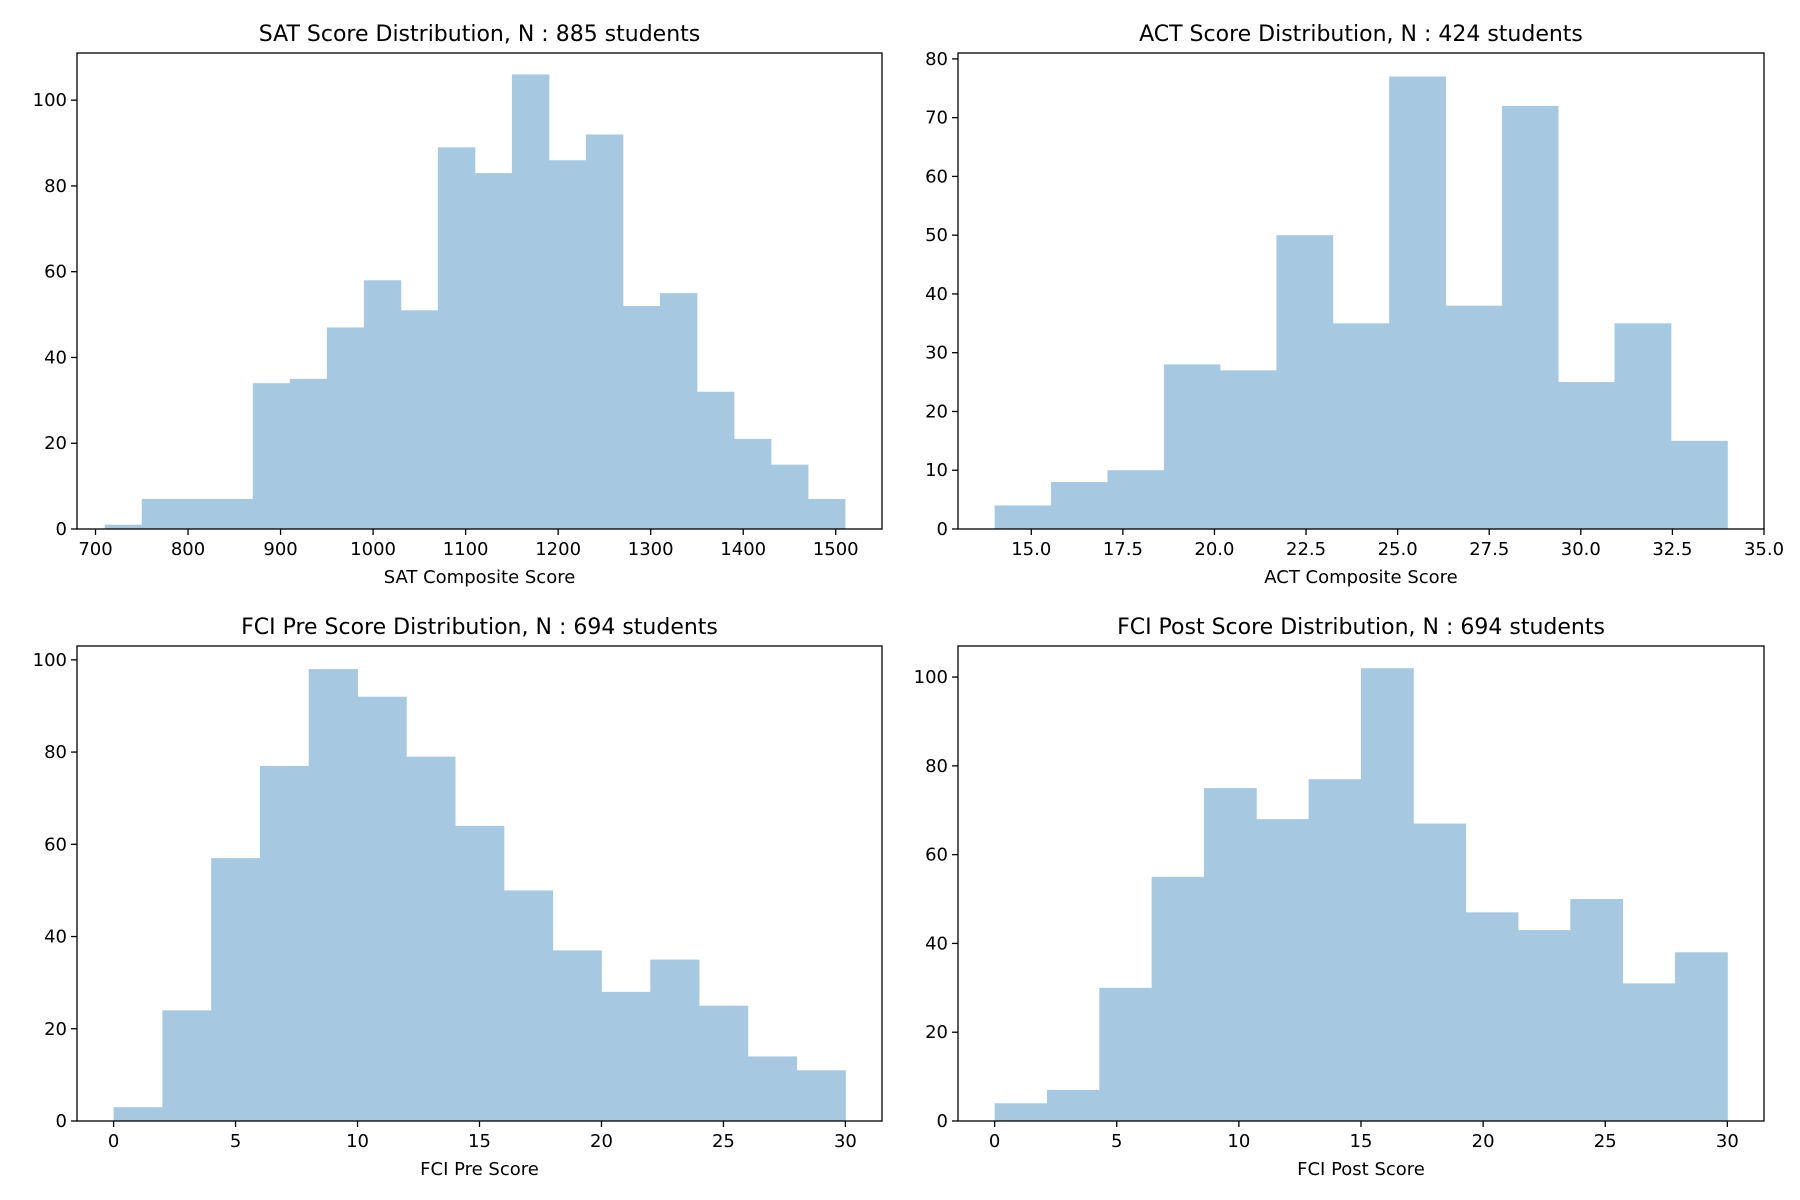 The width and height of the screenshot is (1800, 1200). What do you see at coordinates (55, 443) in the screenshot?
I see `sat-y-tick-label: 20` at bounding box center [55, 443].